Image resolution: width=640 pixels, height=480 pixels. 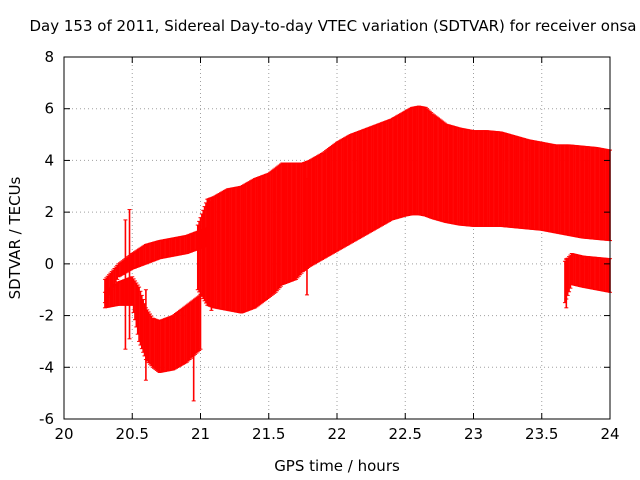 What do you see at coordinates (46, 419) in the screenshot?
I see `y-tick-label: -6` at bounding box center [46, 419].